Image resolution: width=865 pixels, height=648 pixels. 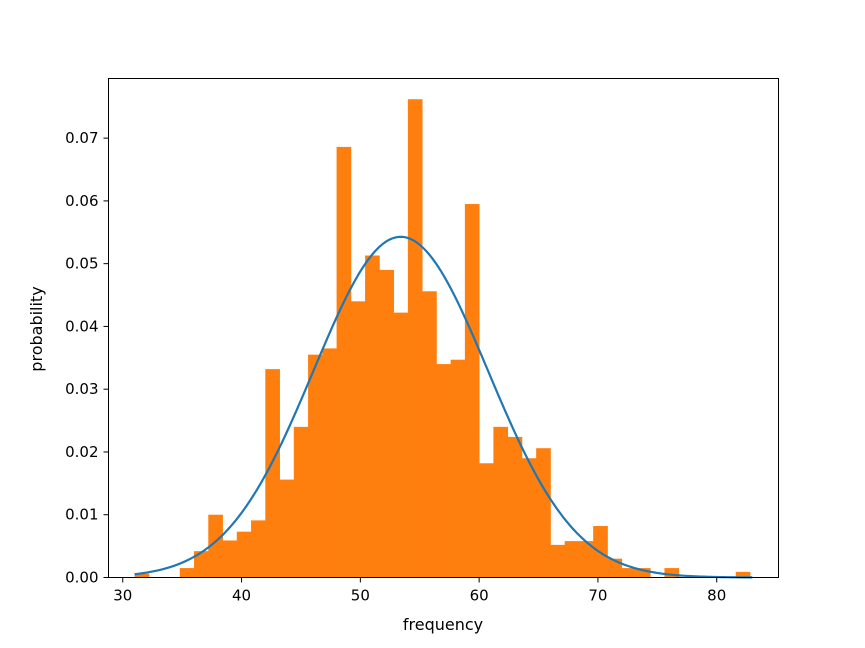 What do you see at coordinates (419, 591) in the screenshot?
I see `x-axis-ticks: 30 40 50 60 70 80` at bounding box center [419, 591].